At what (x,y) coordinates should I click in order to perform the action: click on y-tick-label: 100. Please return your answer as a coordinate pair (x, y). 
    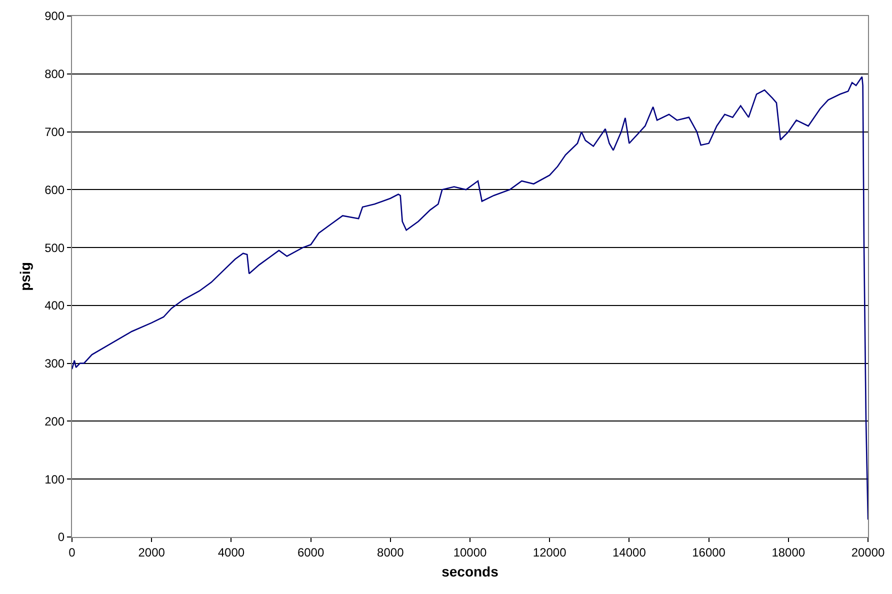
    Looking at the image, I should click on (54, 479).